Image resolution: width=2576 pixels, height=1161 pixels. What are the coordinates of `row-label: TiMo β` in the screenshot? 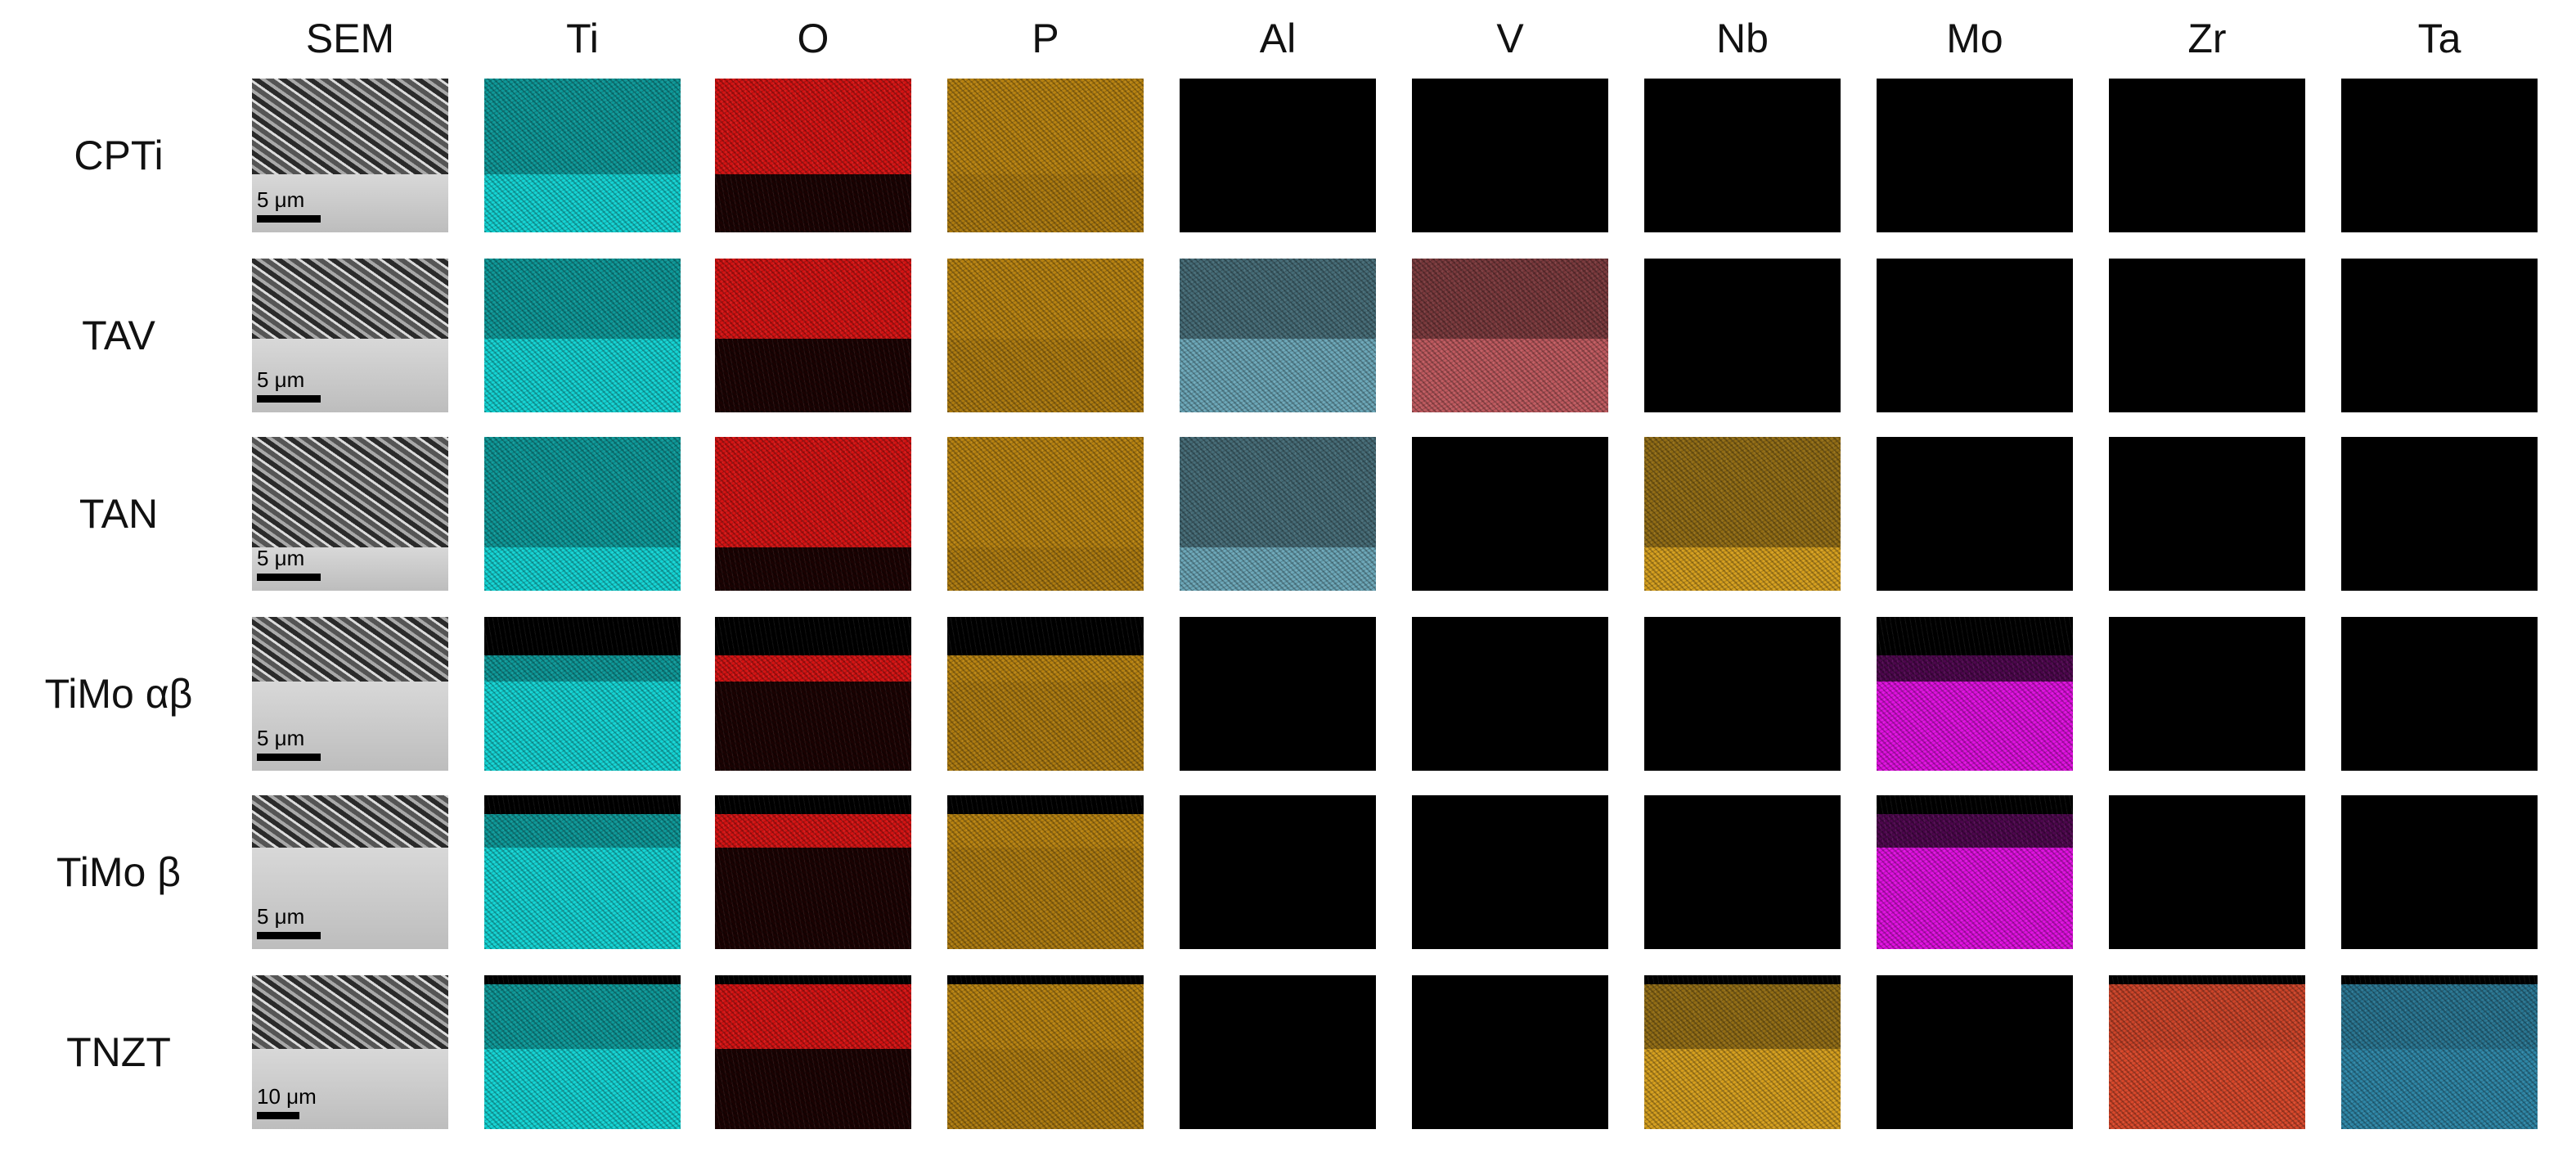 It's located at (118, 872).